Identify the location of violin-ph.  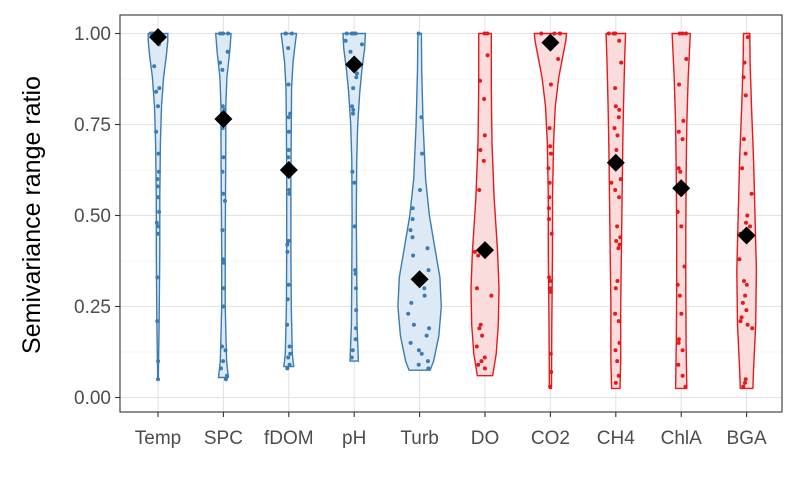
(354, 197).